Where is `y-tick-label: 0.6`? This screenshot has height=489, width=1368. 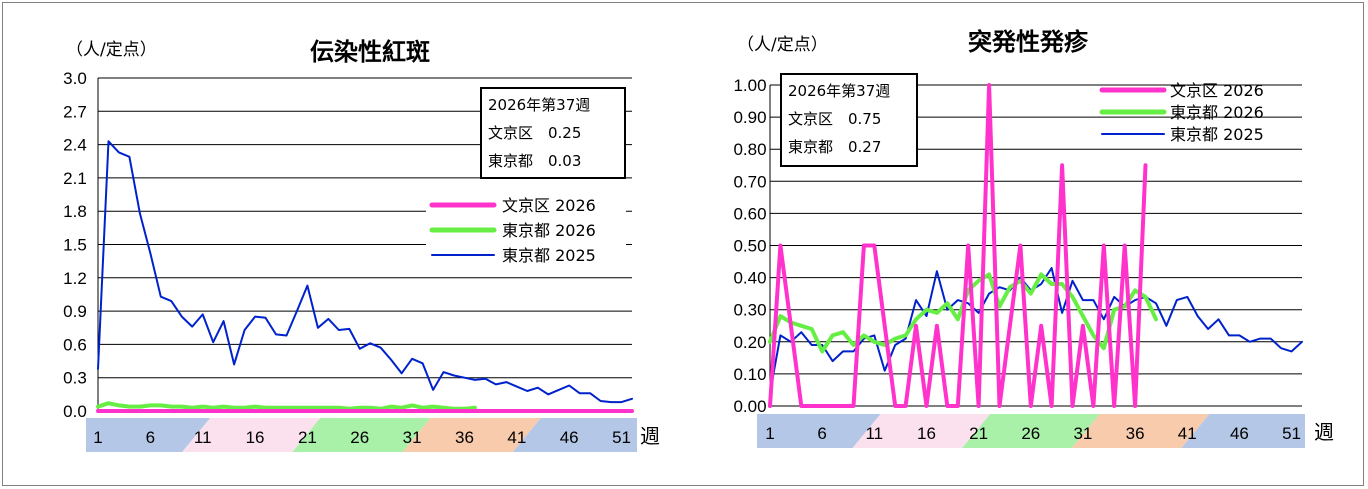 y-tick-label: 0.6 is located at coordinates (75, 344).